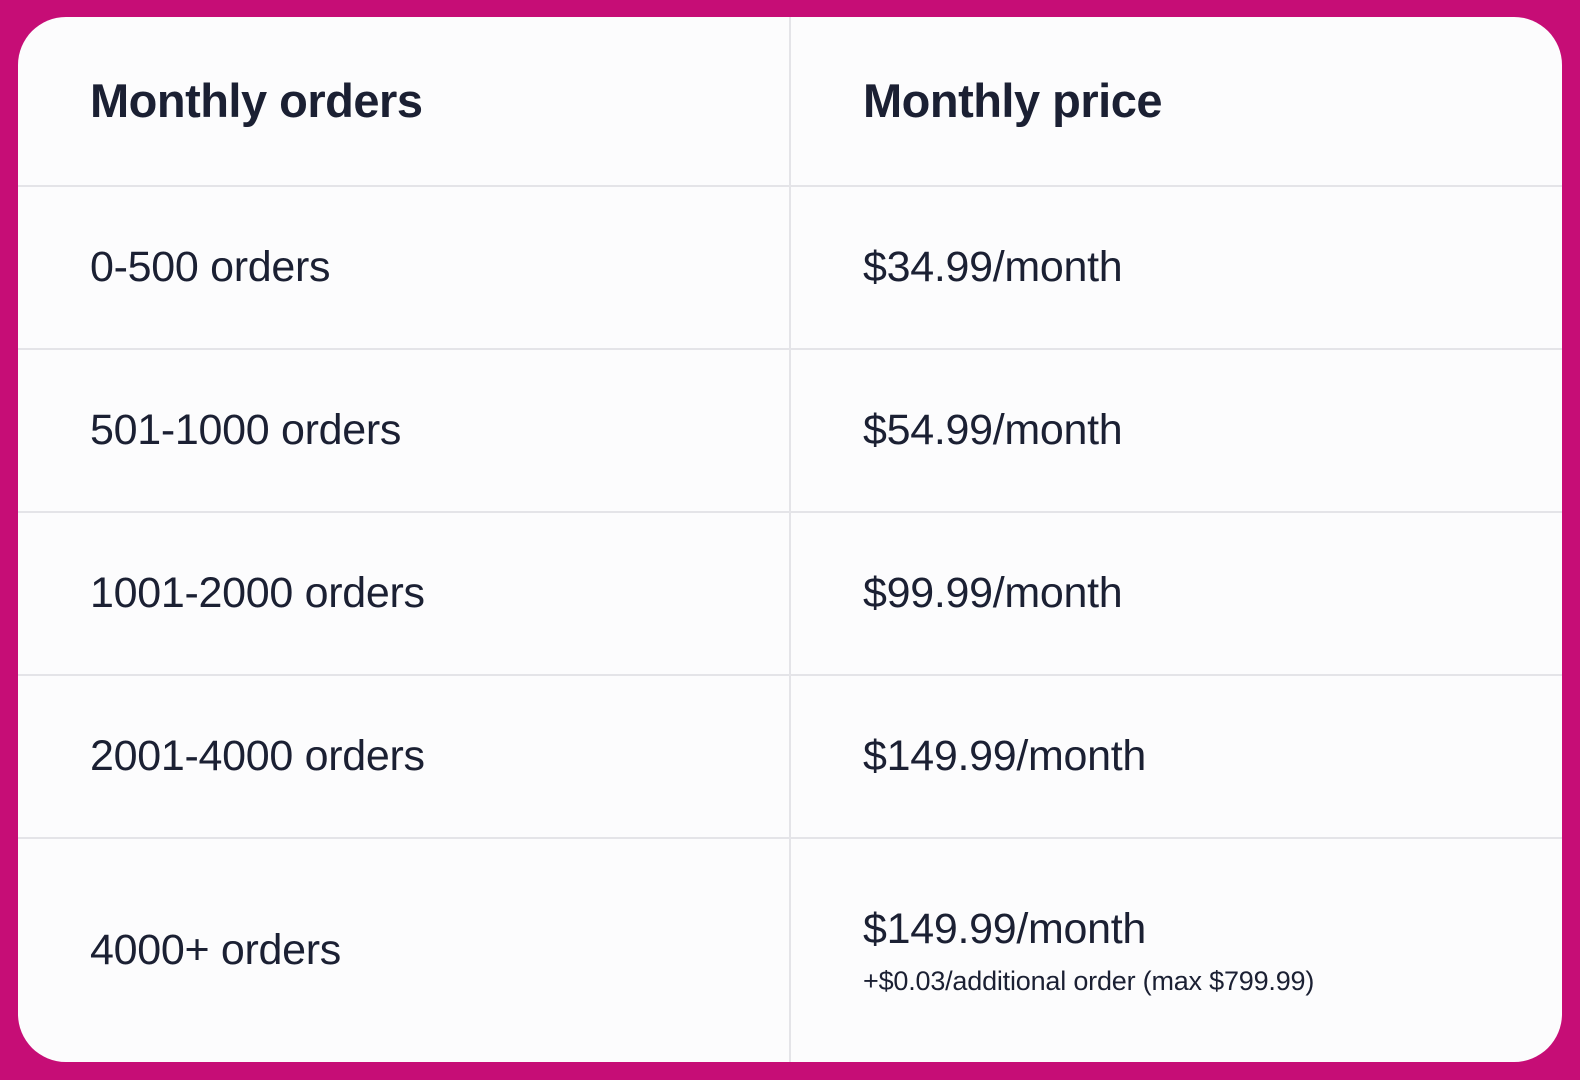  What do you see at coordinates (1089, 980) in the screenshot?
I see `price-note-label: +$0.03/additional order (max $799.99)` at bounding box center [1089, 980].